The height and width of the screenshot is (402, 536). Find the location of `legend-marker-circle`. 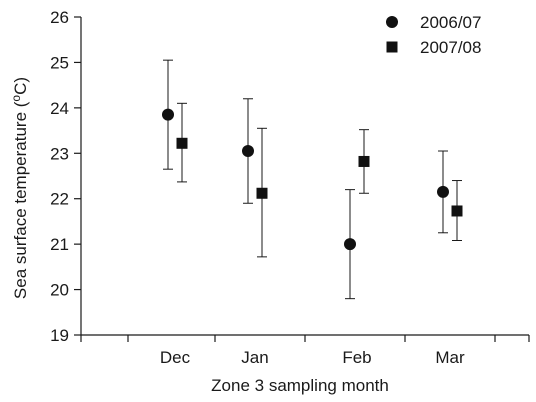

legend-marker-circle is located at coordinates (392, 22).